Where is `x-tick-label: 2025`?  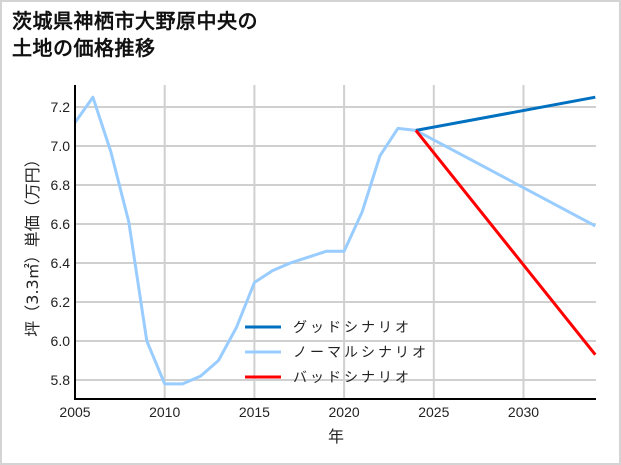
x-tick-label: 2025 is located at coordinates (433, 412).